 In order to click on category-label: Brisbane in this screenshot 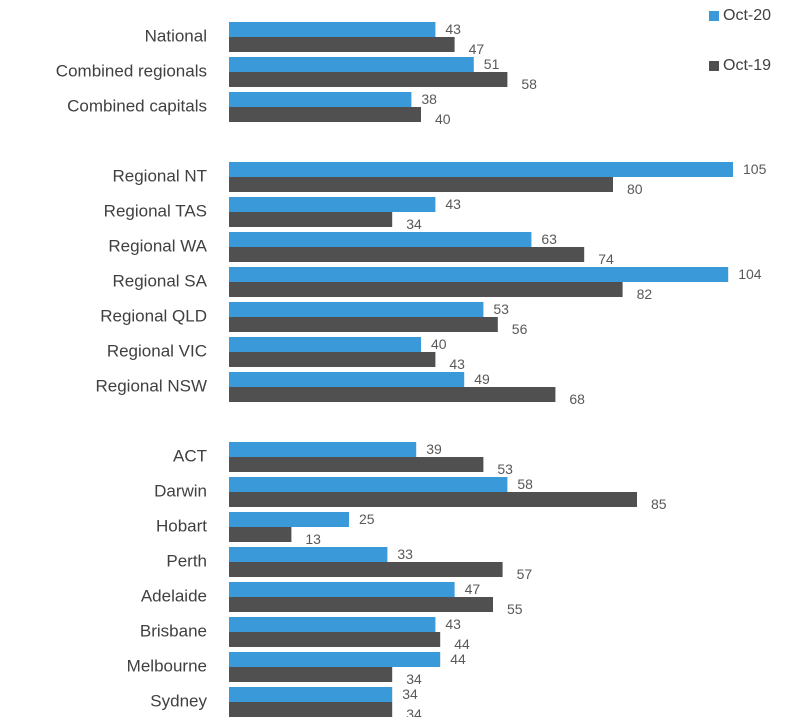, I will do `click(173, 630)`.